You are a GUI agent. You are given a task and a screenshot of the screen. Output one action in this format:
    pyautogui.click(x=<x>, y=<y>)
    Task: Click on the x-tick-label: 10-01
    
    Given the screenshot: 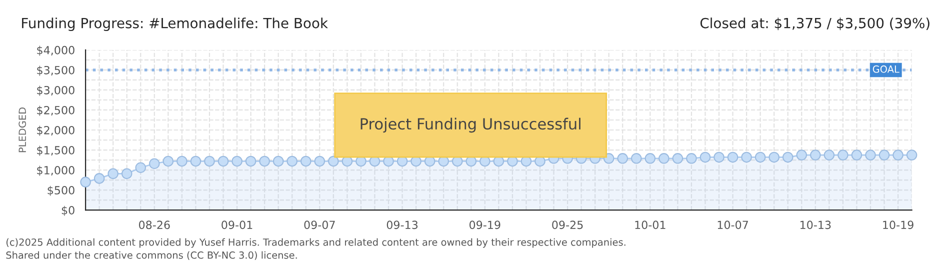 What is the action you would take?
    pyautogui.click(x=650, y=225)
    